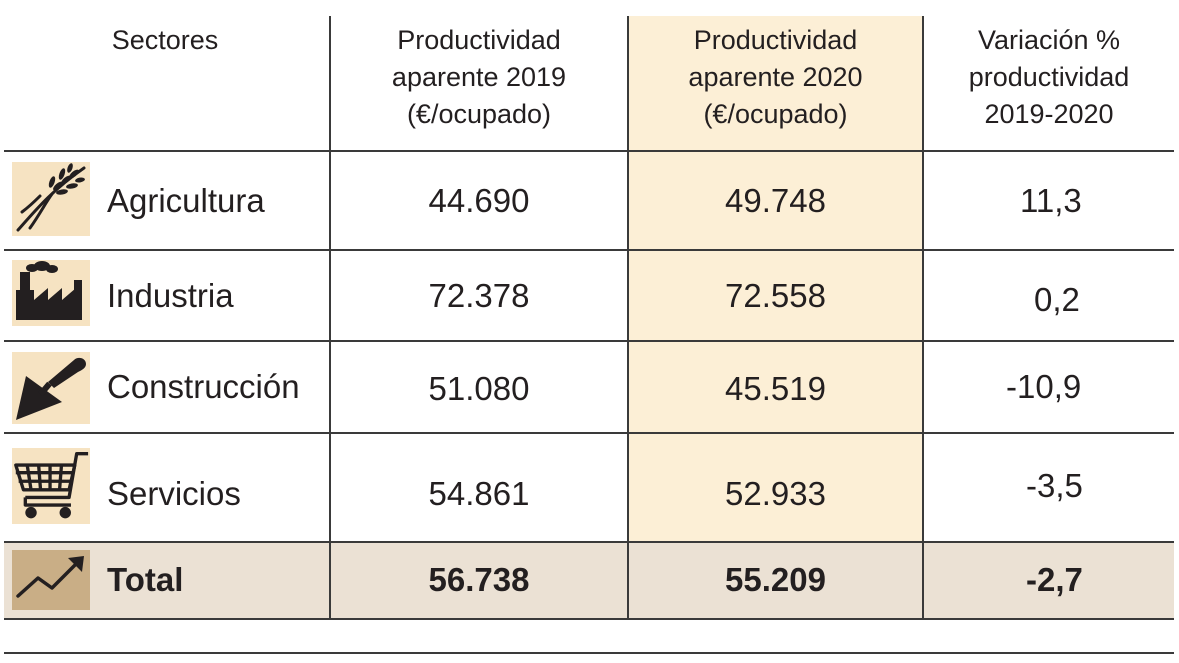 The image size is (1179, 663). What do you see at coordinates (1054, 579) in the screenshot?
I see `cell-var-total: -2,7` at bounding box center [1054, 579].